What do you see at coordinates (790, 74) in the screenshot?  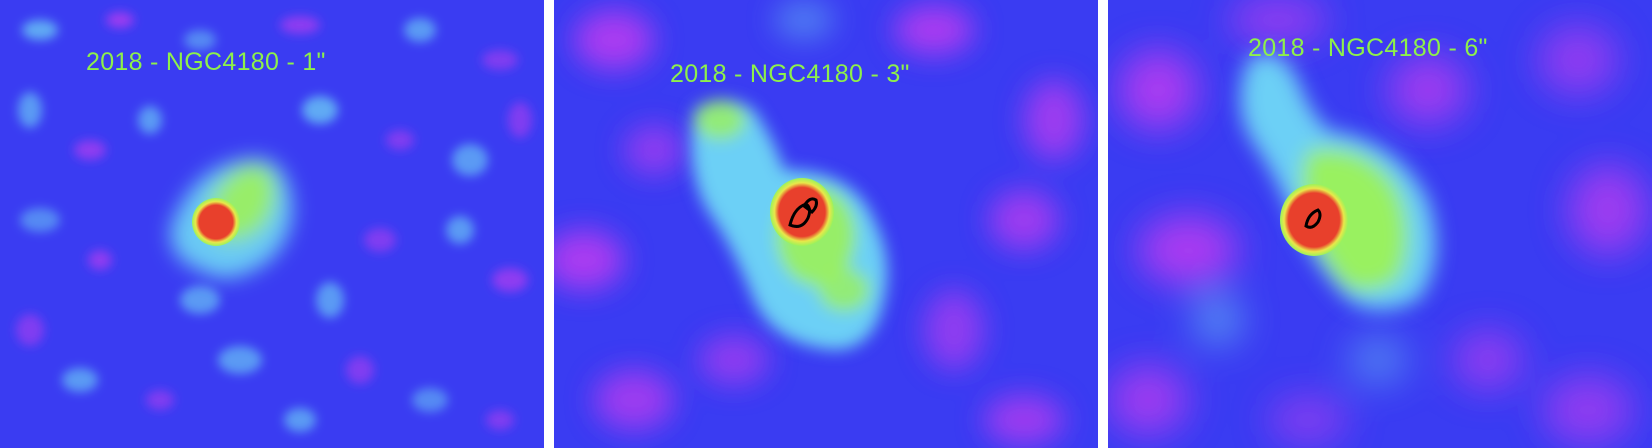 I see `panel-label: 2018 - NGC4180 - 3"` at bounding box center [790, 74].